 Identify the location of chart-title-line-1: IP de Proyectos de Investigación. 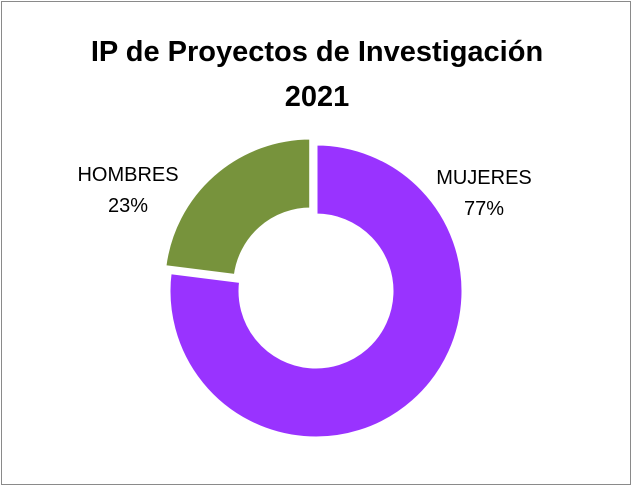
(317, 52).